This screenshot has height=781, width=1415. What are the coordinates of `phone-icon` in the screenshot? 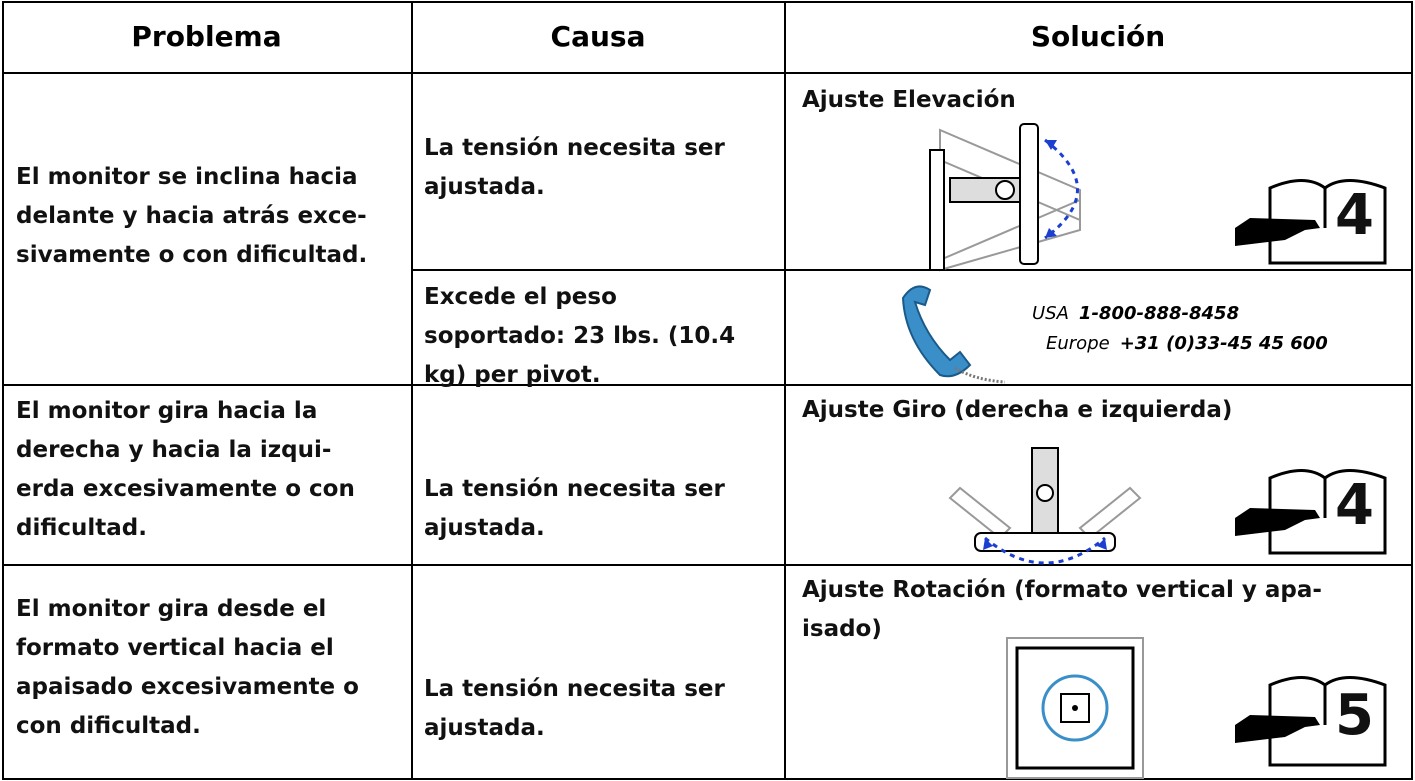 It's located at (953, 334).